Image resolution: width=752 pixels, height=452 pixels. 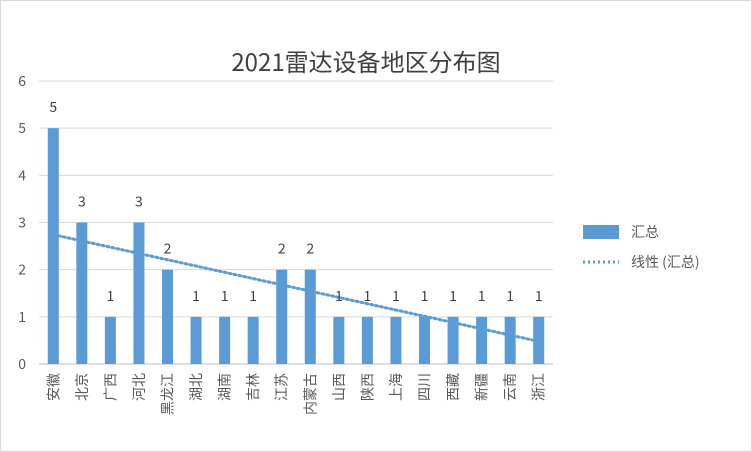 What do you see at coordinates (339, 387) in the screenshot?
I see `x-tick-label: 山西` at bounding box center [339, 387].